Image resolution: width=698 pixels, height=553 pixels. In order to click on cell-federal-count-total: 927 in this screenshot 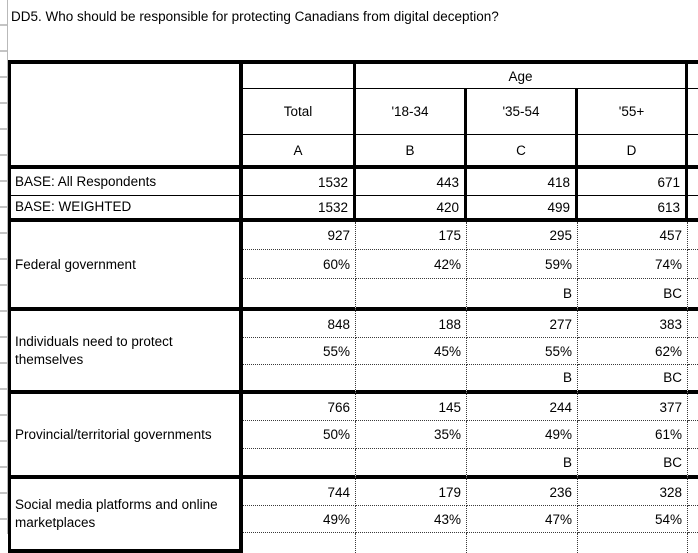, I will do `click(299, 236)`.